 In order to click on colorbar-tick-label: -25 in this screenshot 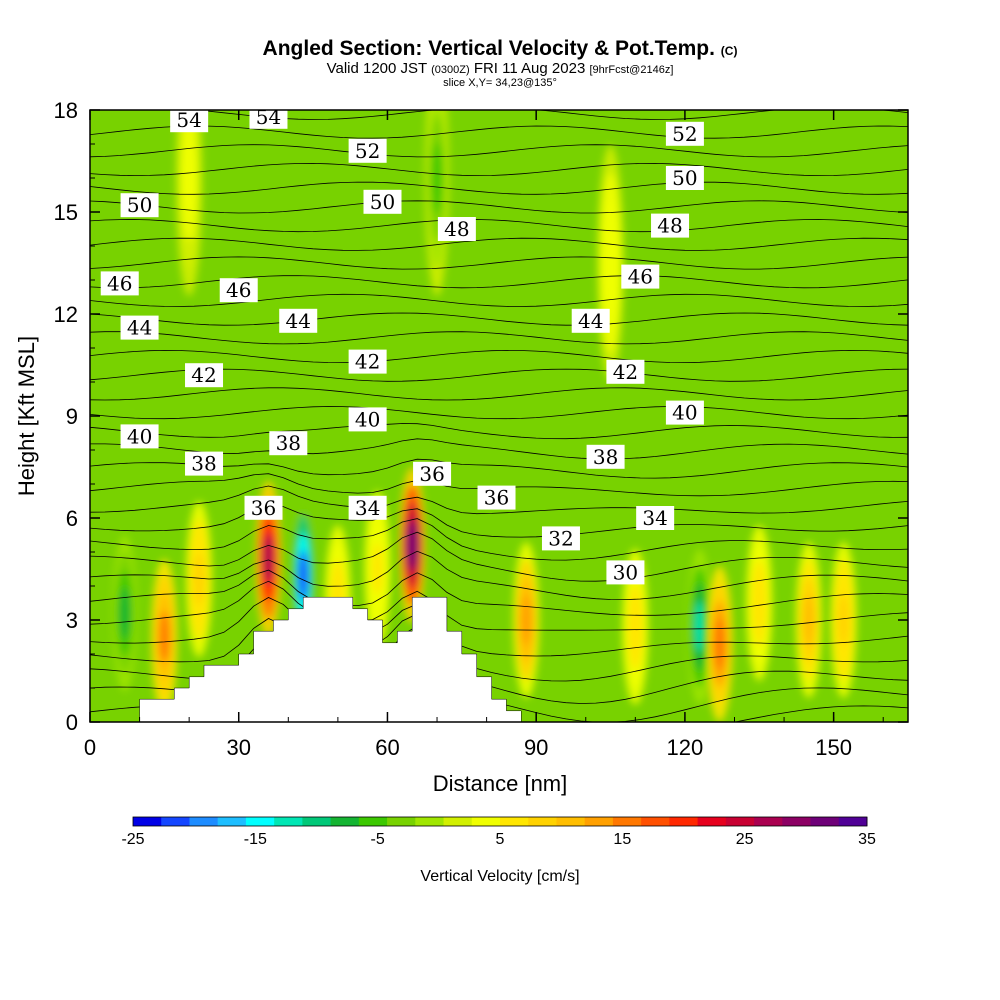, I will do `click(132, 839)`.